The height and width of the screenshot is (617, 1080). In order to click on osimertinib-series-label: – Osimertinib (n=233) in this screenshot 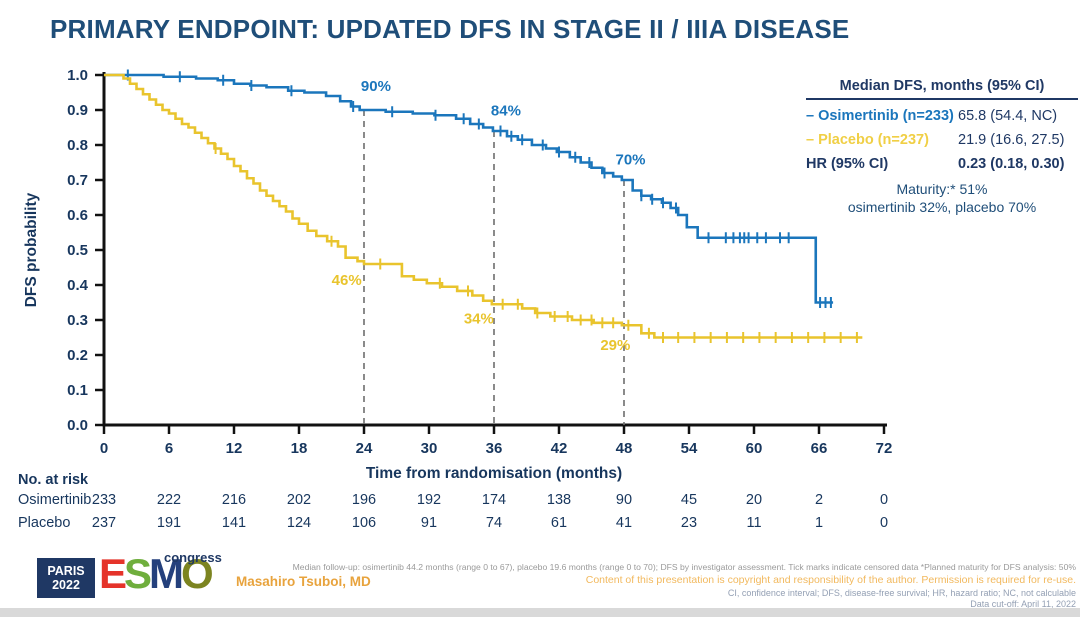, I will do `click(880, 116)`.